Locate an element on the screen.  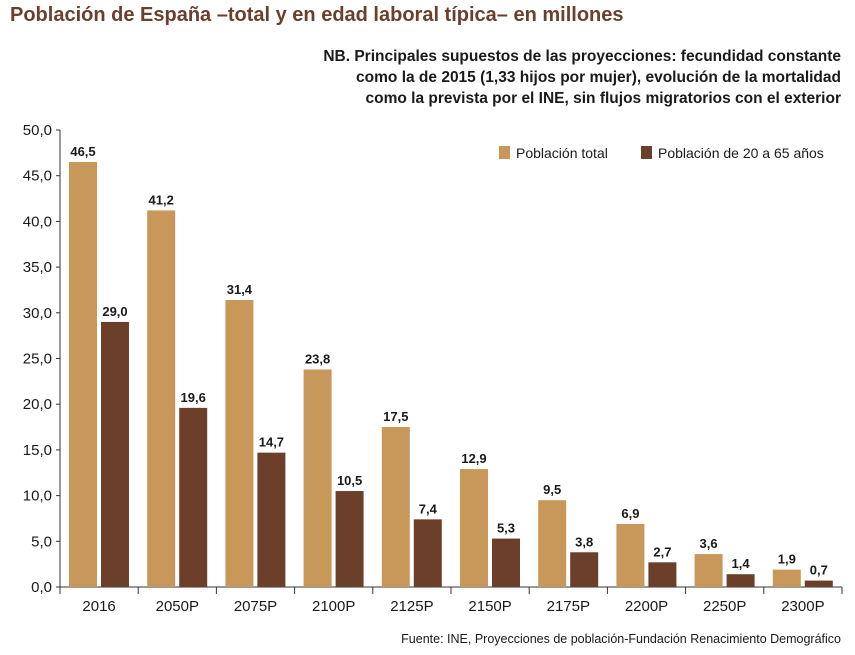
x-tick-label: 2016 is located at coordinates (98, 606).